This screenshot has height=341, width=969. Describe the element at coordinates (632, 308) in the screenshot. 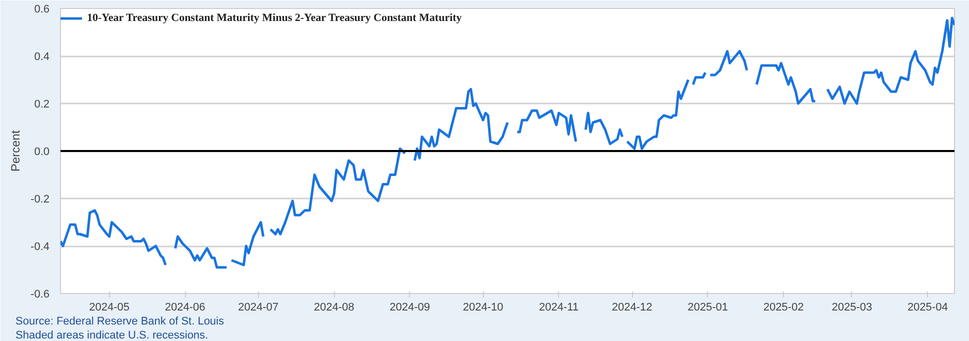

I see `x-tick-label: 2024-12` at that location.